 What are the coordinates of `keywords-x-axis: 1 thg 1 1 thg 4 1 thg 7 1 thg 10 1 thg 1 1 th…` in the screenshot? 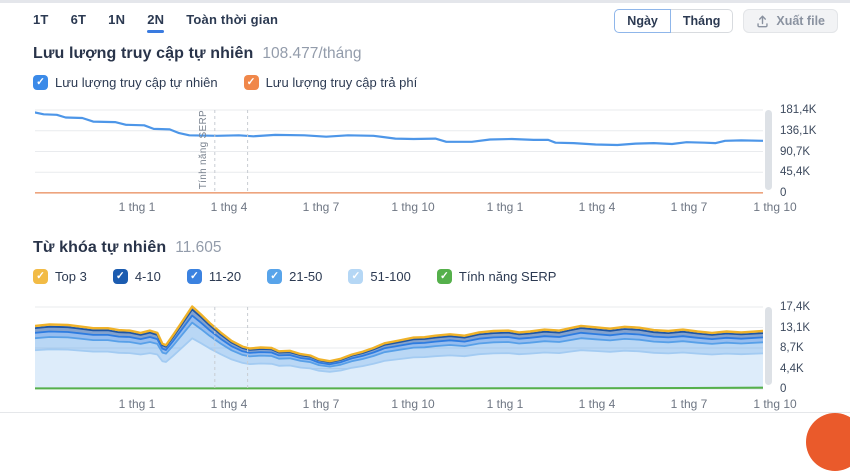 It's located at (416, 404).